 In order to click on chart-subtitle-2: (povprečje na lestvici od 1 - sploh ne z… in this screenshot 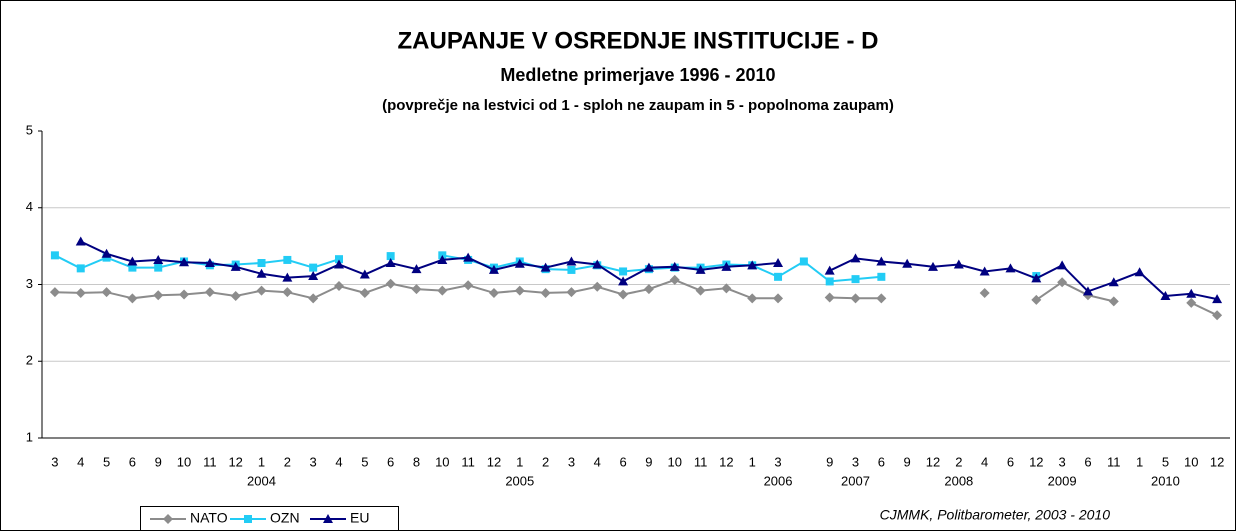, I will do `click(638, 105)`.